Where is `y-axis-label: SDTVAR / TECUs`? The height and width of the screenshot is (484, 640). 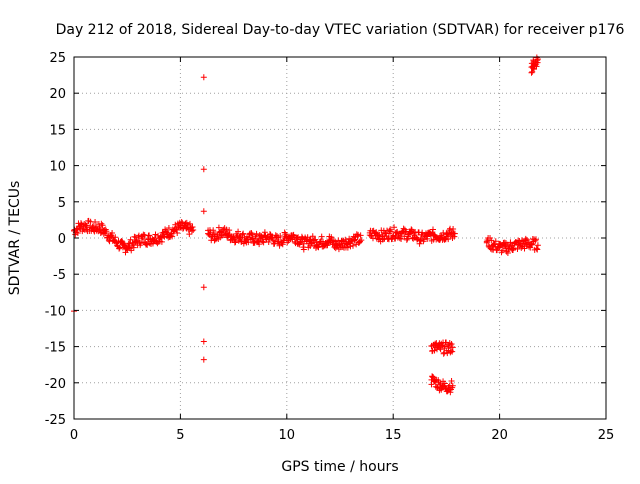
y-axis-label: SDTVAR / TECUs is located at coordinates (15, 238).